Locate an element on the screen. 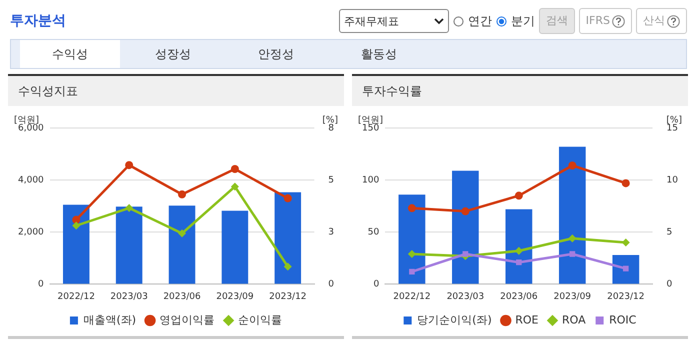 The width and height of the screenshot is (697, 342). y2-tick-label: 3 is located at coordinates (331, 232).